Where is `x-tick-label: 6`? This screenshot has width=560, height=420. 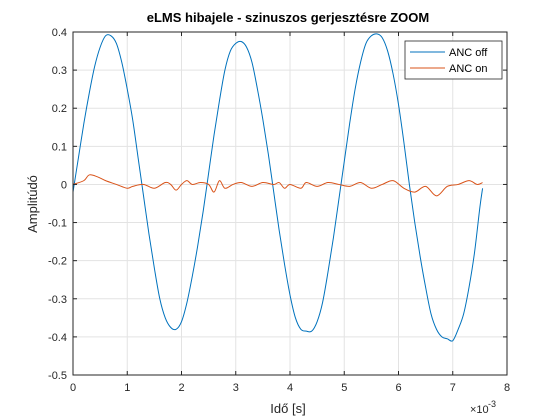 x-tick-label: 6 is located at coordinates (398, 388).